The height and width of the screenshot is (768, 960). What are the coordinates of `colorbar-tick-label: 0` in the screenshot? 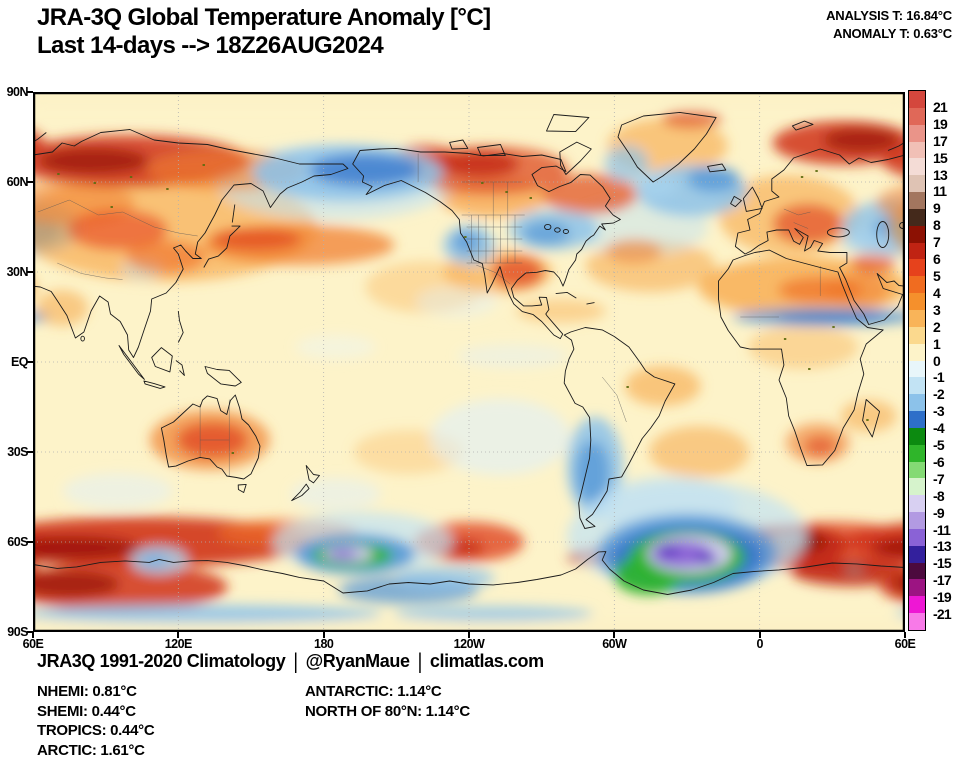 It's located at (937, 360).